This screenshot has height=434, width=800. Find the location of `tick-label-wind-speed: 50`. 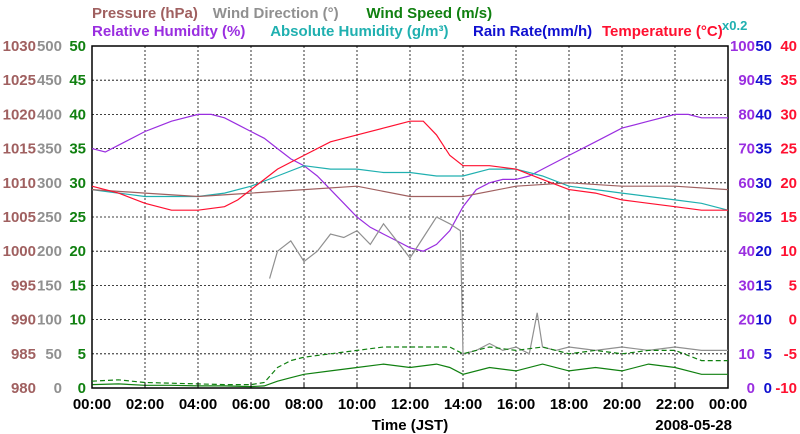

tick-label-wind-speed: 50 is located at coordinates (77, 46).